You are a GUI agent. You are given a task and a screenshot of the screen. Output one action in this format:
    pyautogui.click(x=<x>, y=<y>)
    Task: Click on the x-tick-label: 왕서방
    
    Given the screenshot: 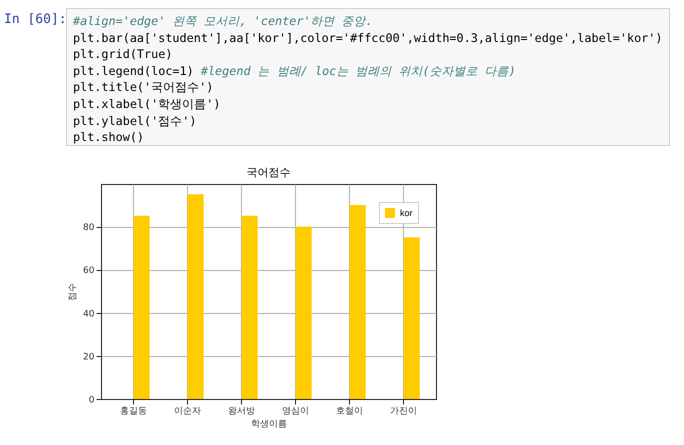 What is the action you would take?
    pyautogui.click(x=241, y=411)
    